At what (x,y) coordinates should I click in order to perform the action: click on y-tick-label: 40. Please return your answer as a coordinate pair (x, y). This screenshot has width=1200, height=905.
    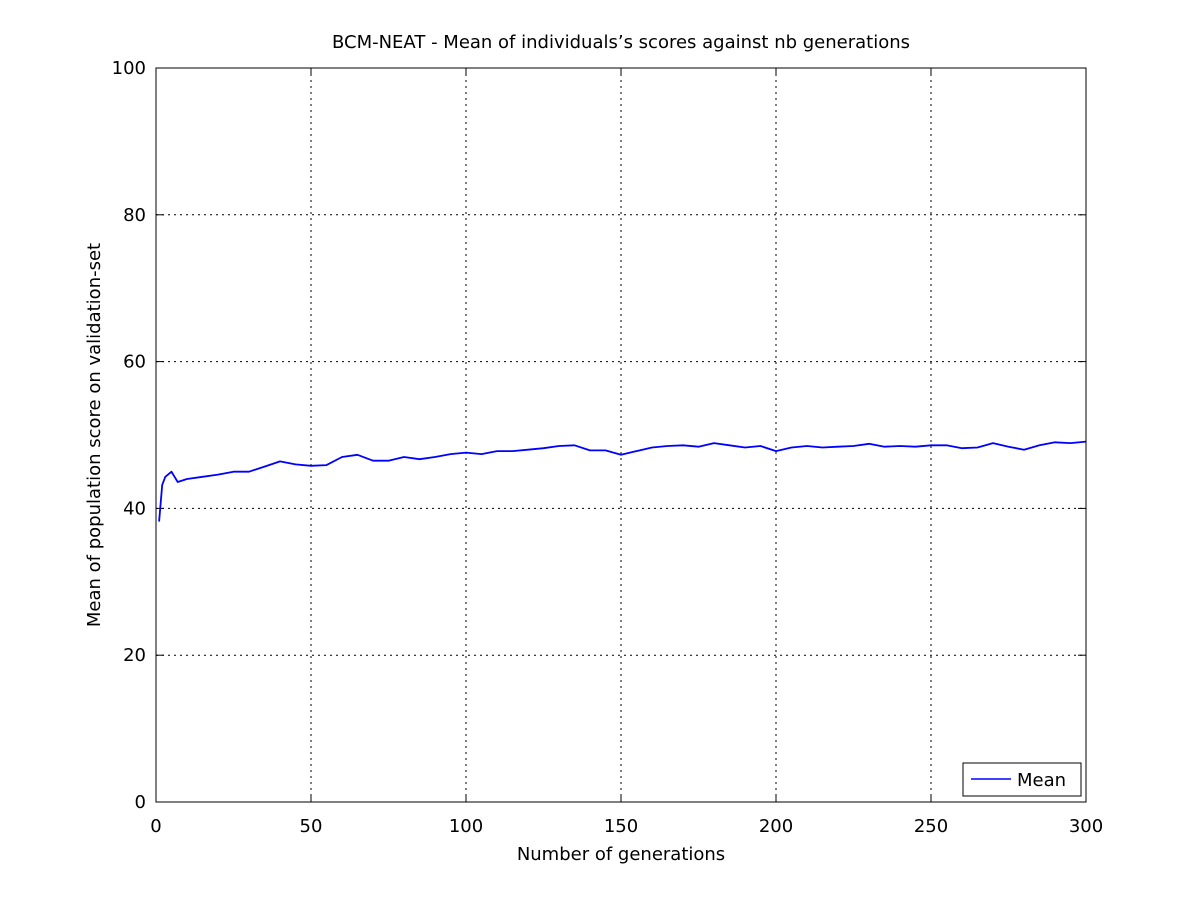
    Looking at the image, I should click on (134, 508).